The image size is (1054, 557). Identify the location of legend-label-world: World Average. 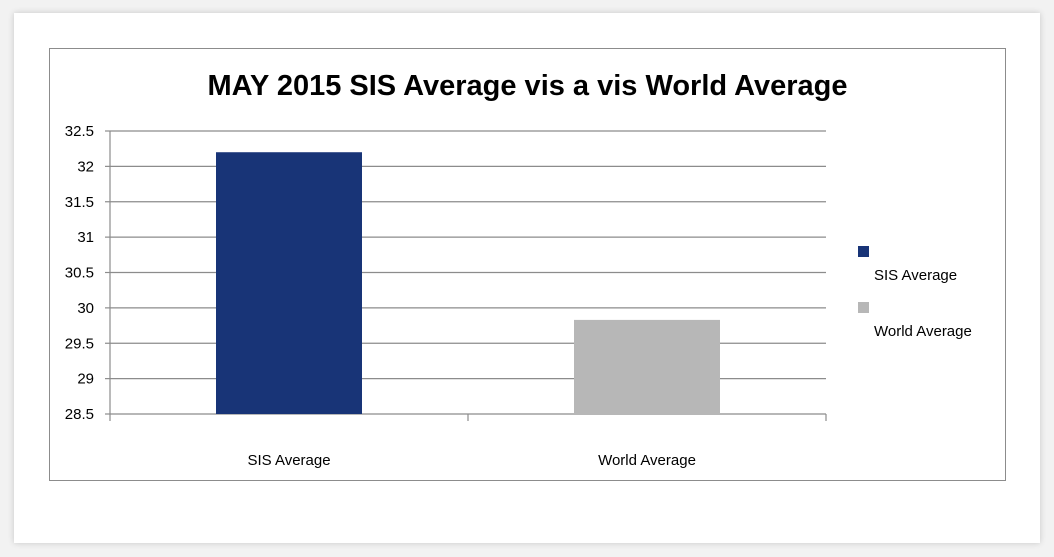
(923, 331).